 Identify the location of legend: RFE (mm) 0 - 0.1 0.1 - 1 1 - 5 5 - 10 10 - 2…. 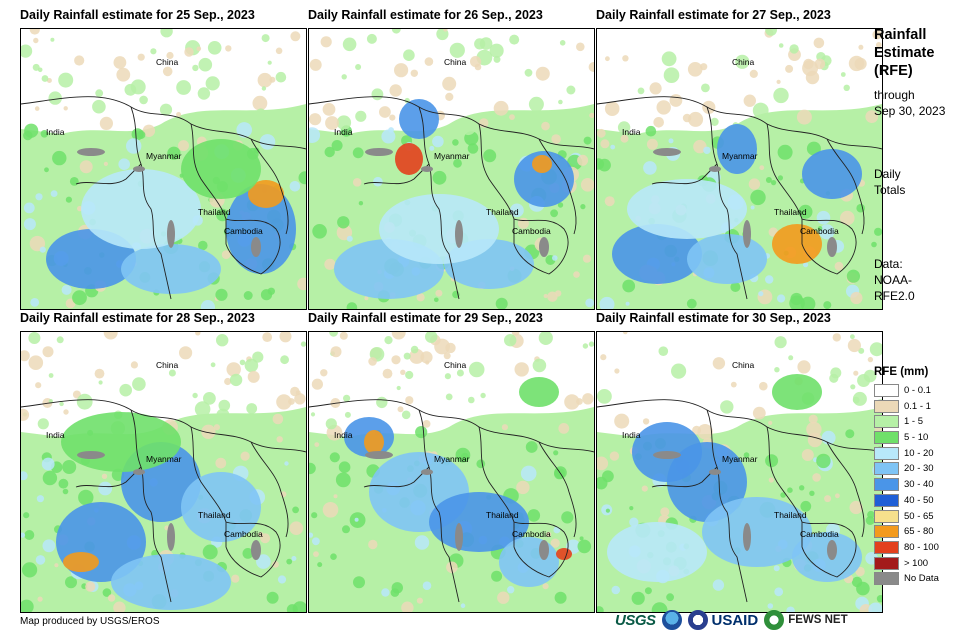
(906, 476).